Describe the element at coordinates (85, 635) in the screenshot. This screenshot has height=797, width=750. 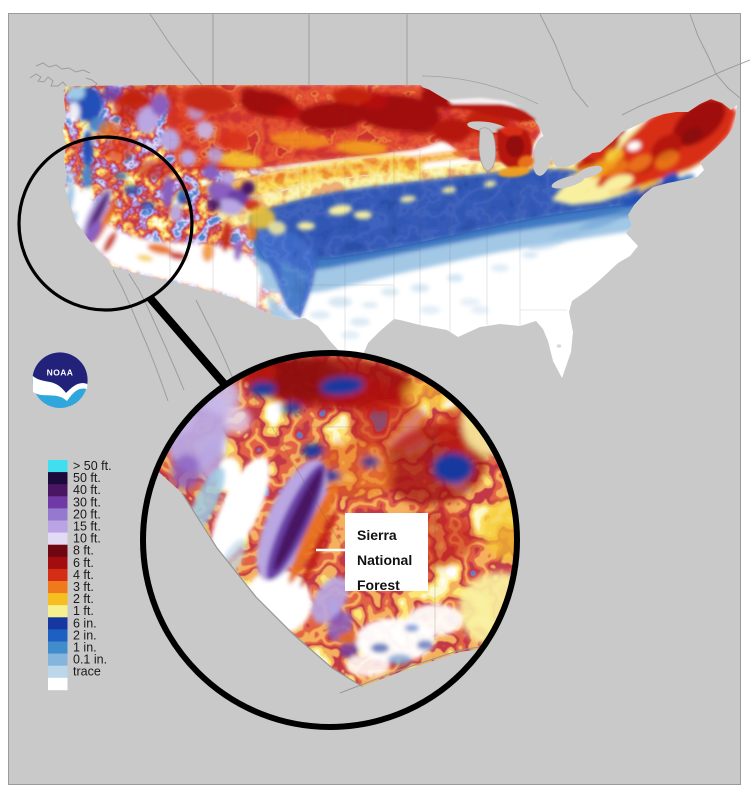
I see `svg-text: 2 in.` at that location.